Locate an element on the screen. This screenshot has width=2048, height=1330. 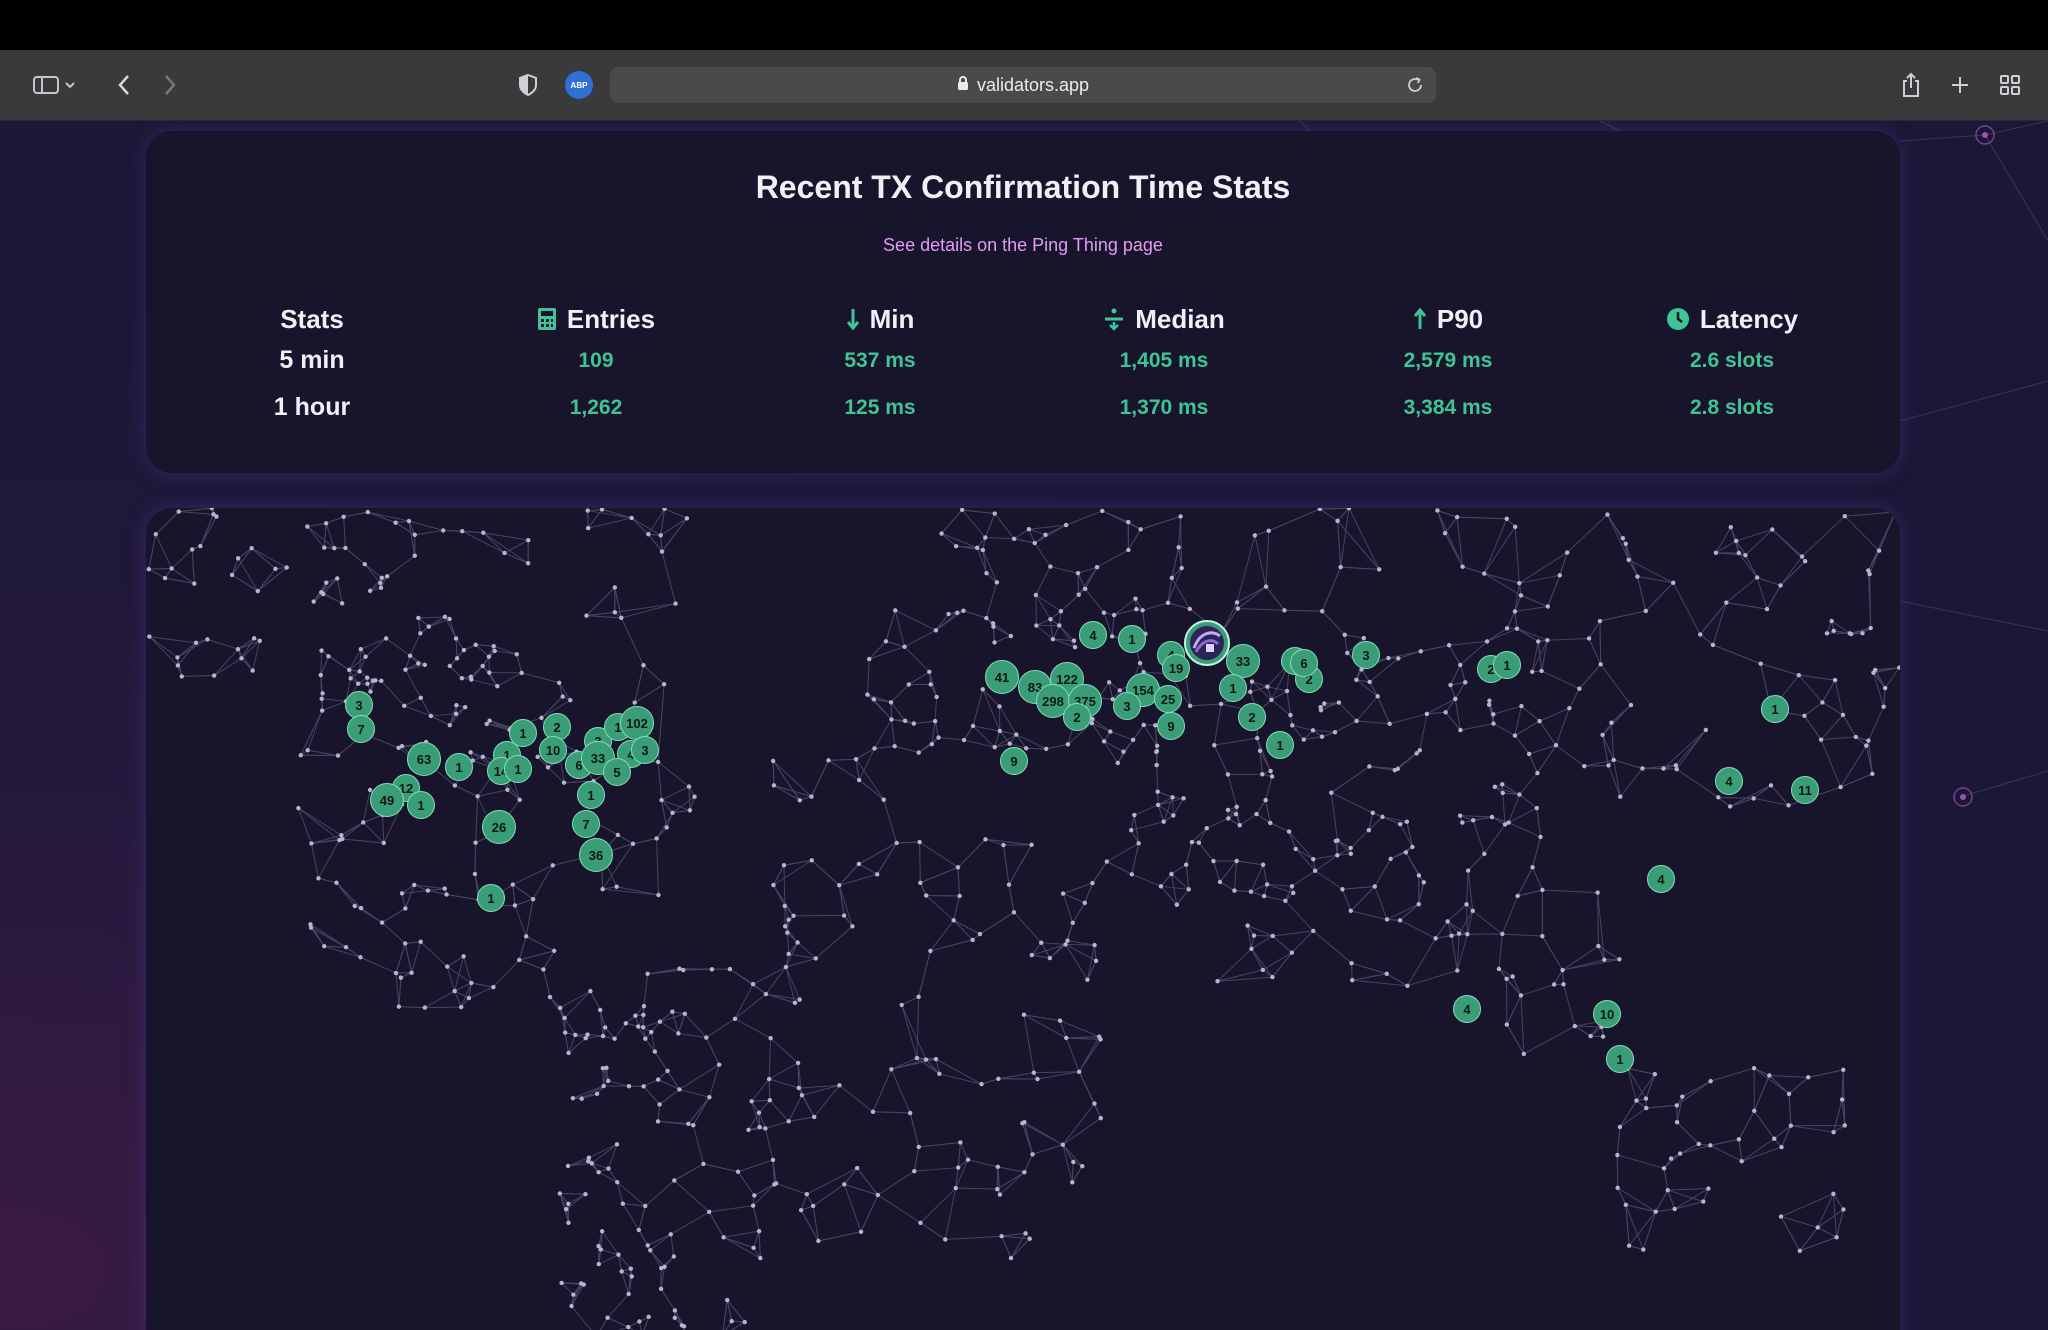
column-header: Stats is located at coordinates (312, 319).